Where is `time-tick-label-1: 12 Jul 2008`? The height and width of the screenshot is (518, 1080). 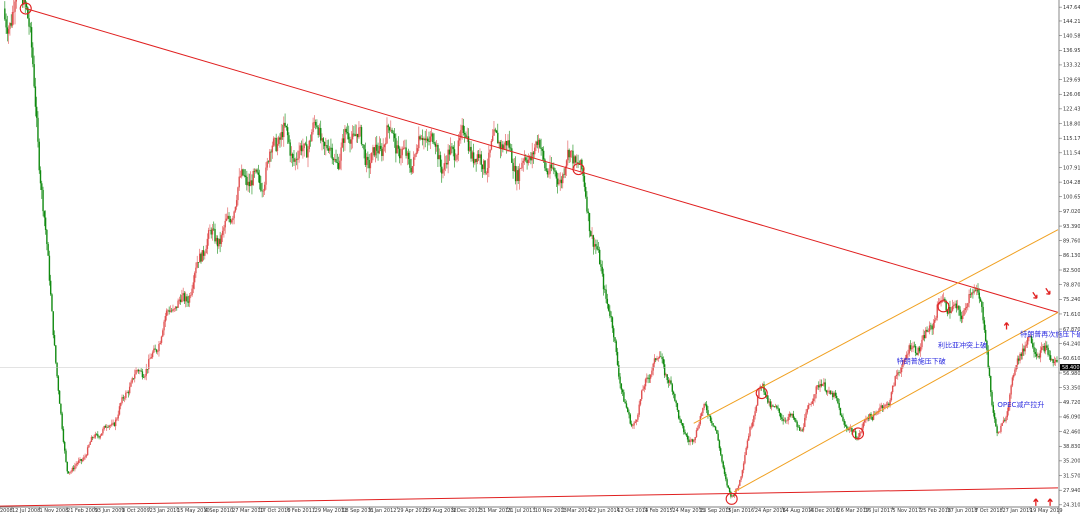
time-tick-label-1: 12 Jul 2008 is located at coordinates (26, 511).